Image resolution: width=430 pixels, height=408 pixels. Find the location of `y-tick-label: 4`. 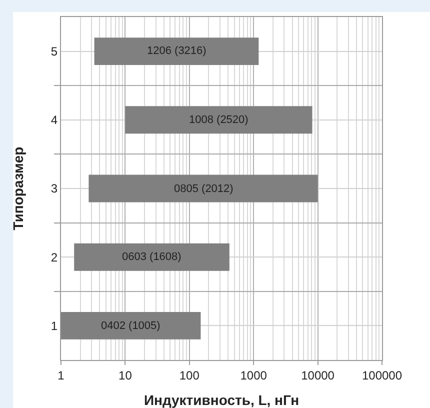

y-tick-label: 4 is located at coordinates (54, 120).